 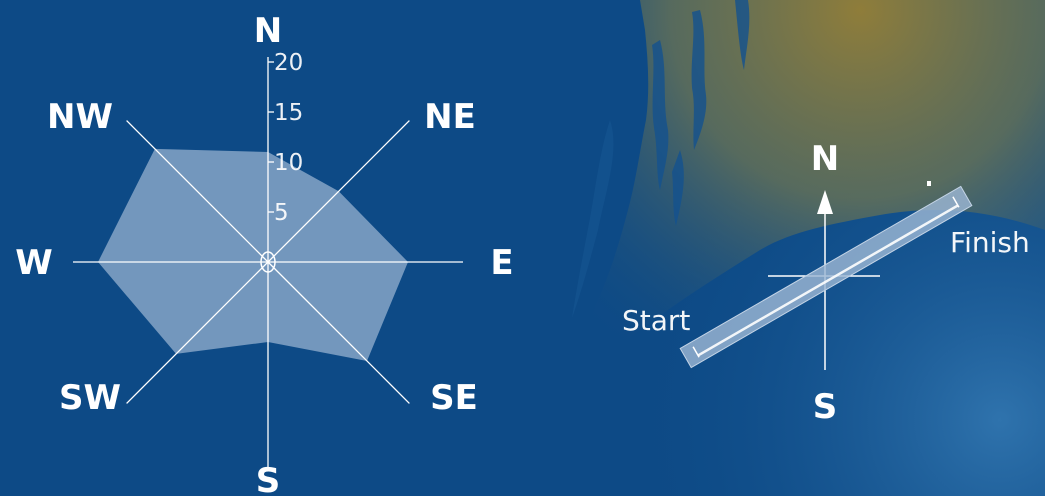 What do you see at coordinates (929, 183) in the screenshot?
I see `finish-buoy-icon` at bounding box center [929, 183].